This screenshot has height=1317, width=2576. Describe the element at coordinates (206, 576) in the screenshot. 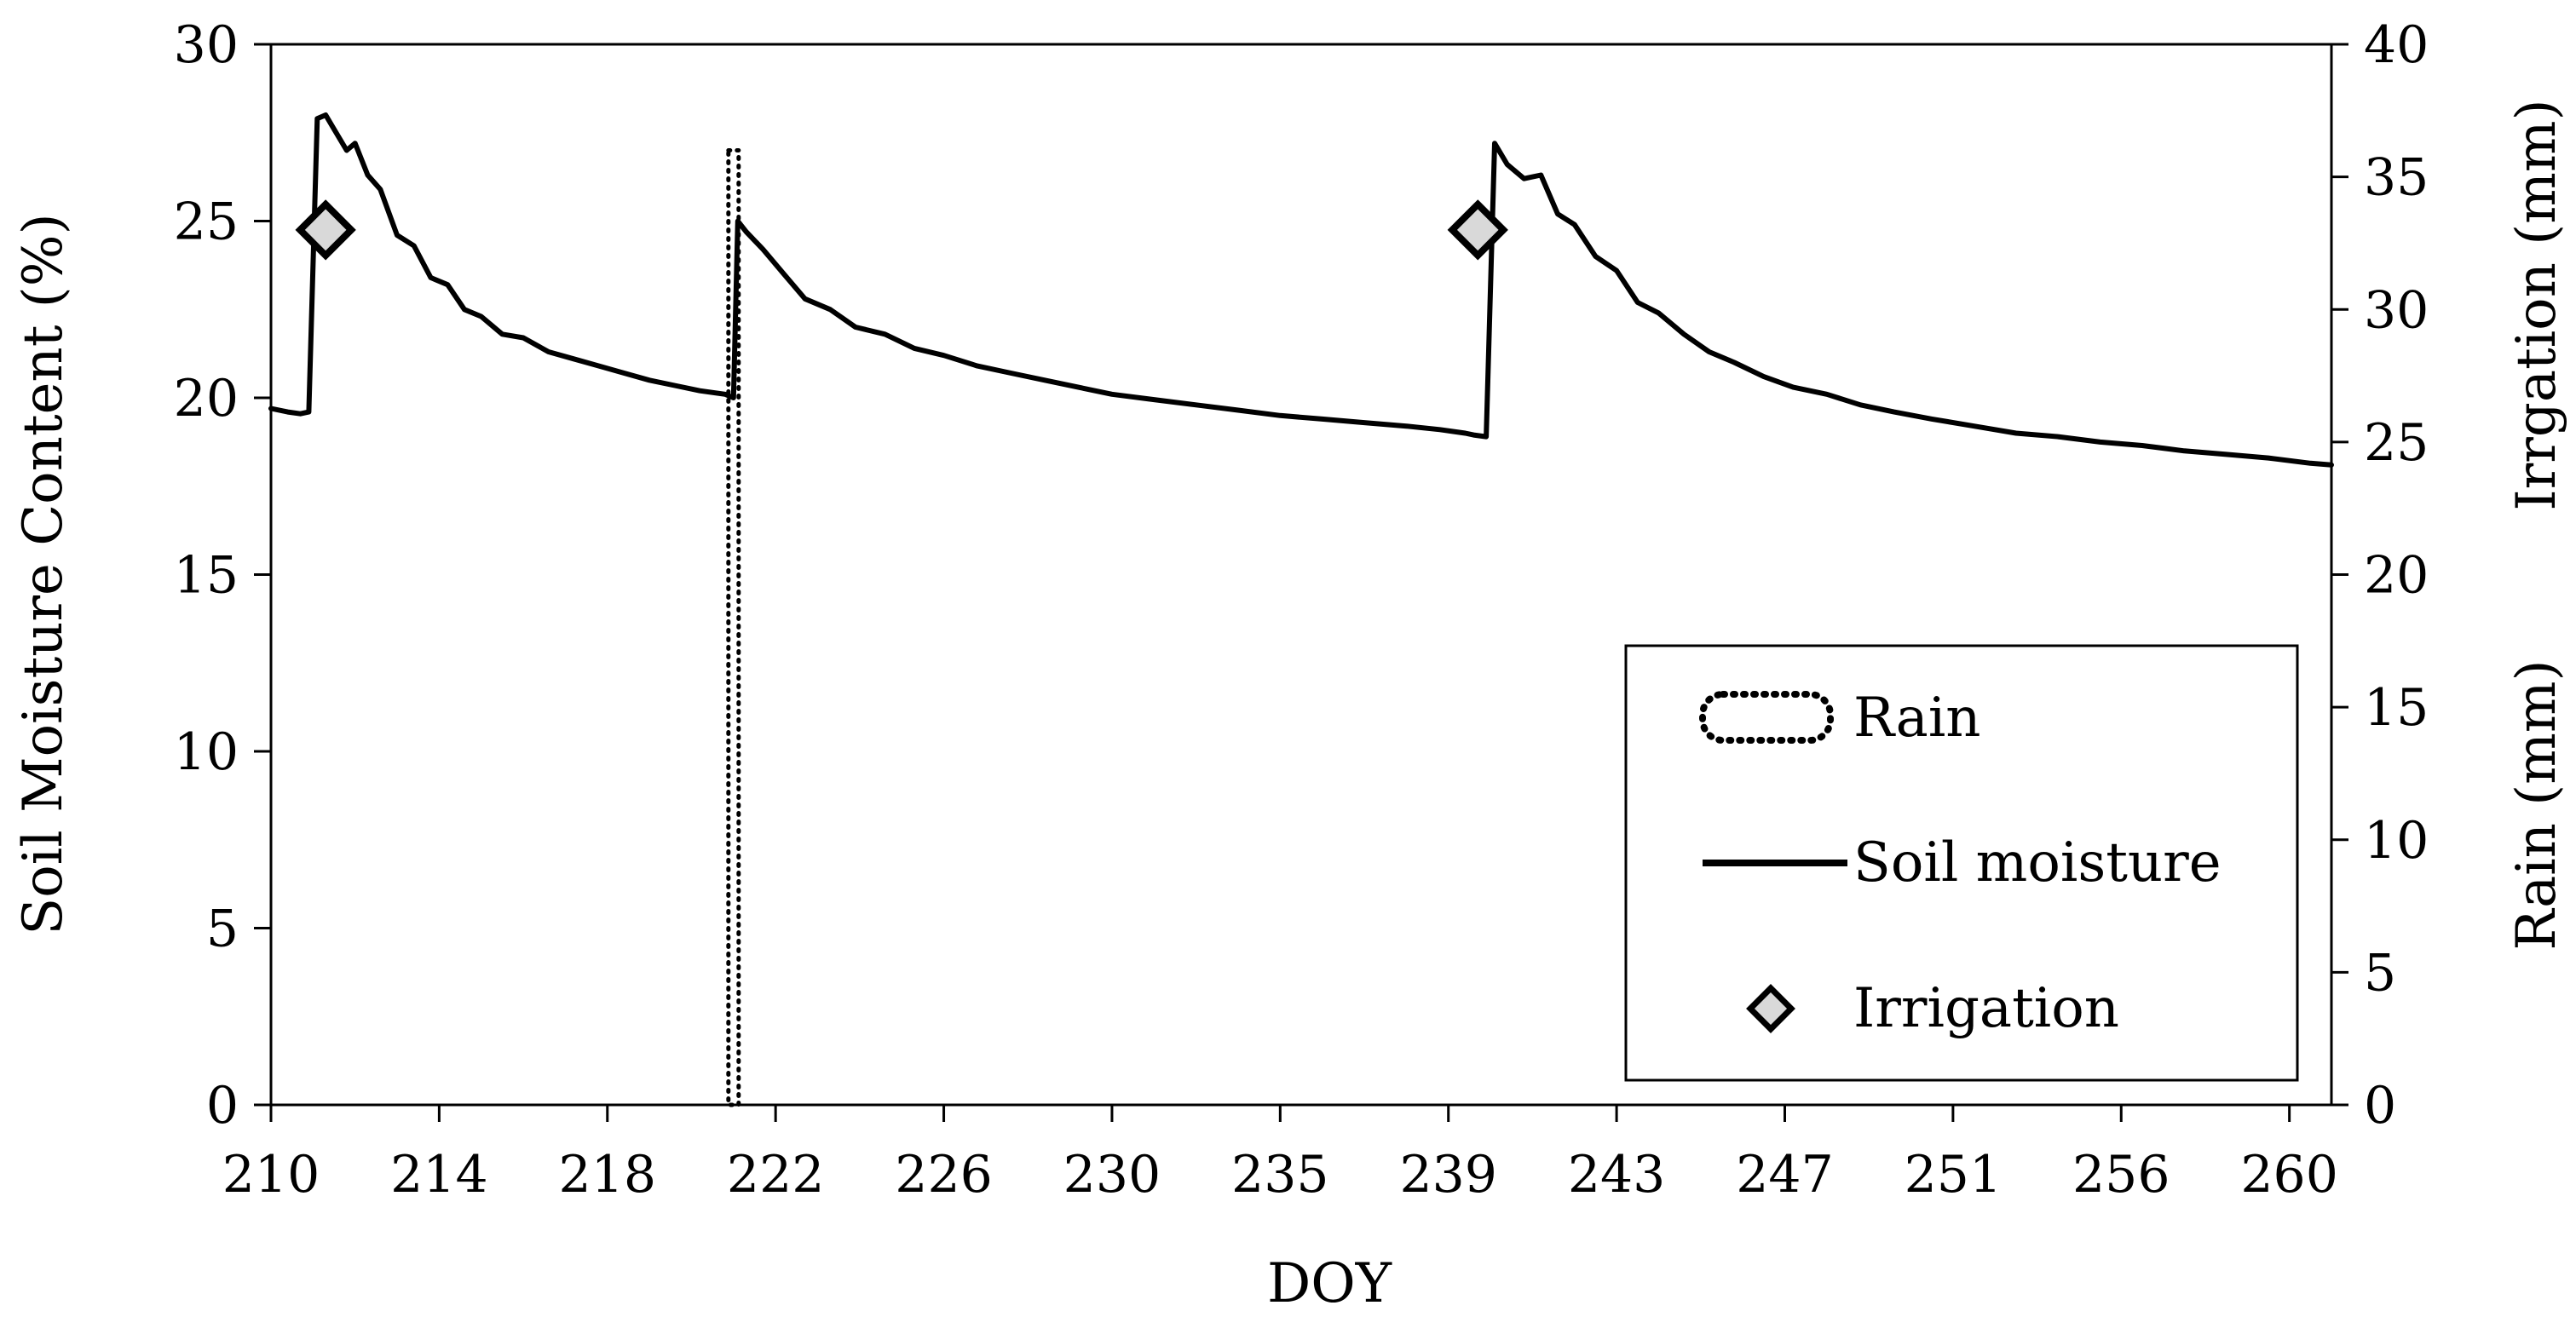

I see `y-left-tick-label: 15` at that location.